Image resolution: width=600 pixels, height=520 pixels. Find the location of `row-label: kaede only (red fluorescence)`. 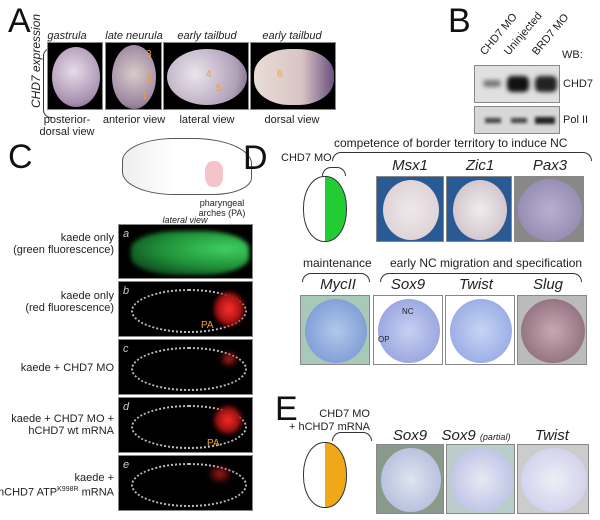

row-label: kaede only (red fluorescence) is located at coordinates (69, 302).